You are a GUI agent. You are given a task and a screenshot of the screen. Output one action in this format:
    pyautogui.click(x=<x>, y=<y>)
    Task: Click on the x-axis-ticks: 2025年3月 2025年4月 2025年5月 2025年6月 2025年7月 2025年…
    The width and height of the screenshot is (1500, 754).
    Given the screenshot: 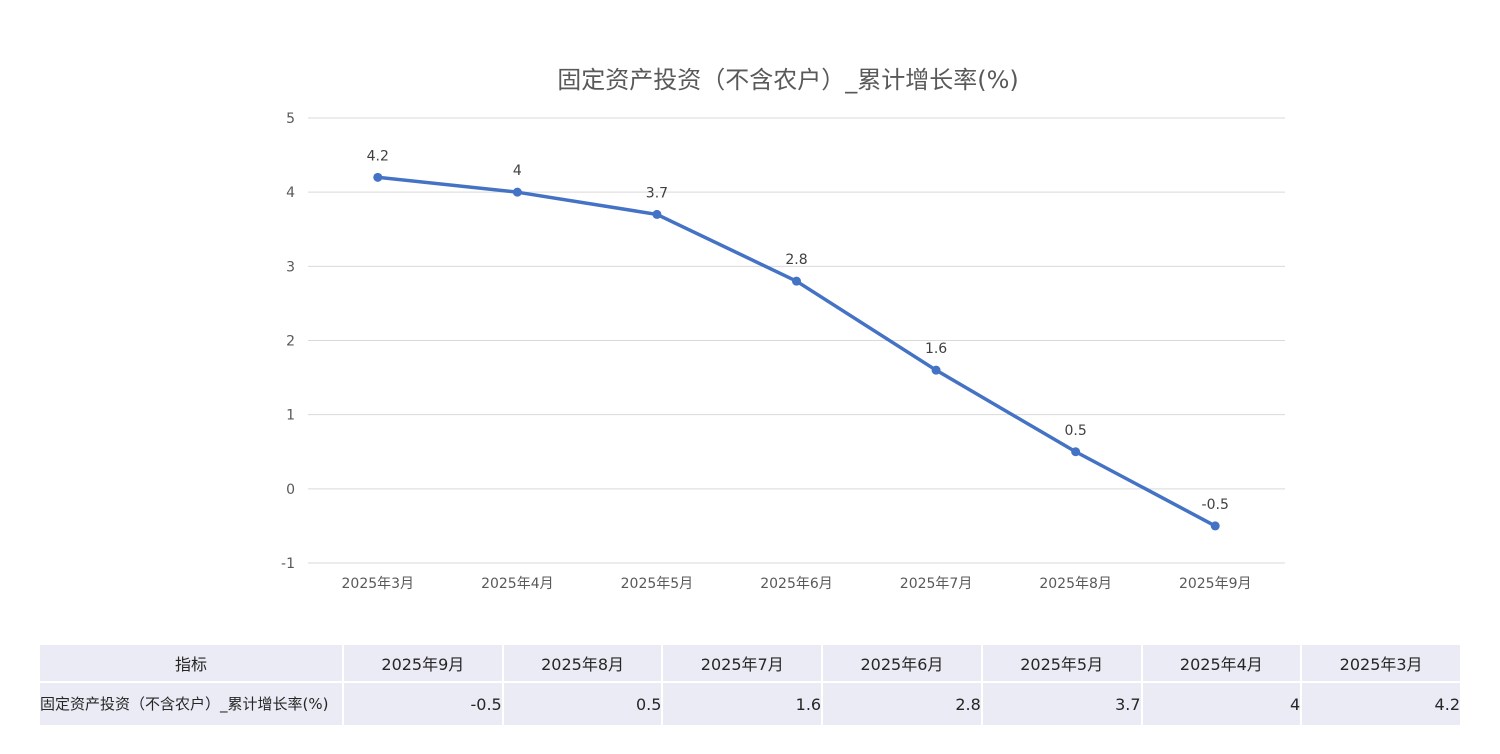 What is the action you would take?
    pyautogui.click(x=797, y=584)
    